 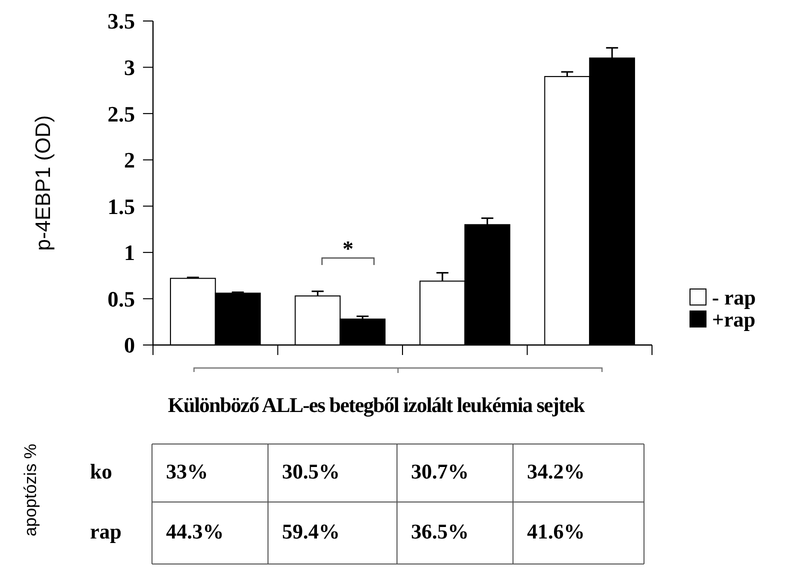 I want to click on text: 41.6%, so click(x=556, y=531).